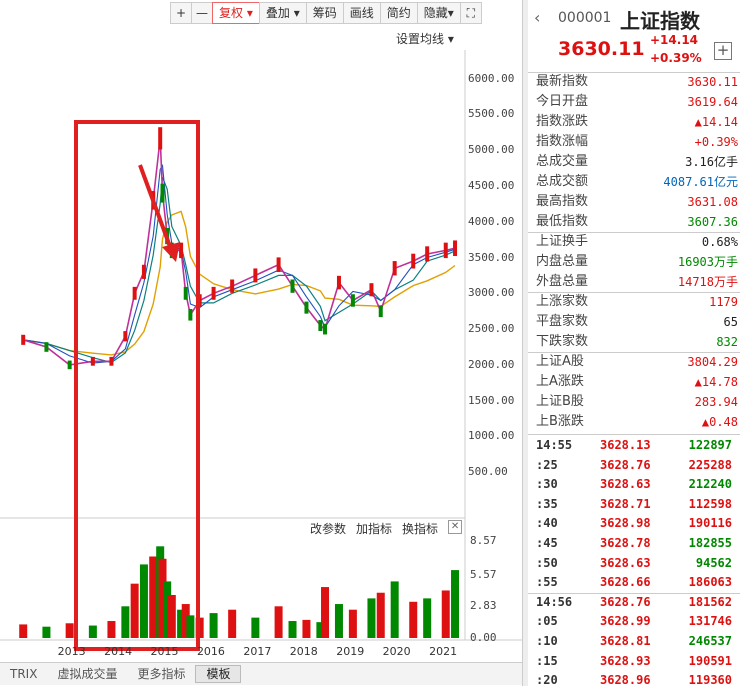 The width and height of the screenshot is (740, 690). I want to click on y-tick-label: 4500.00, so click(491, 185).